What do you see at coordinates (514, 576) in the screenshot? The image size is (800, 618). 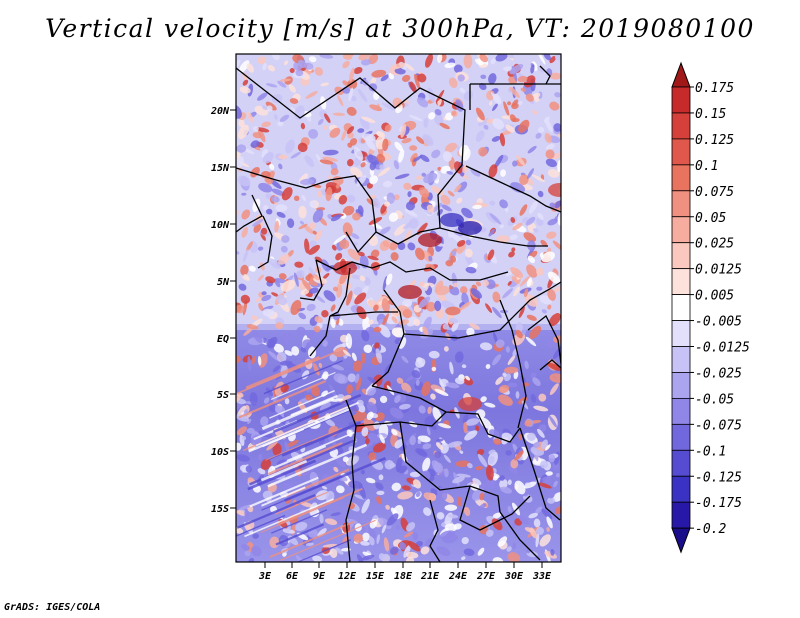 I see `lon-label: 30E` at bounding box center [514, 576].